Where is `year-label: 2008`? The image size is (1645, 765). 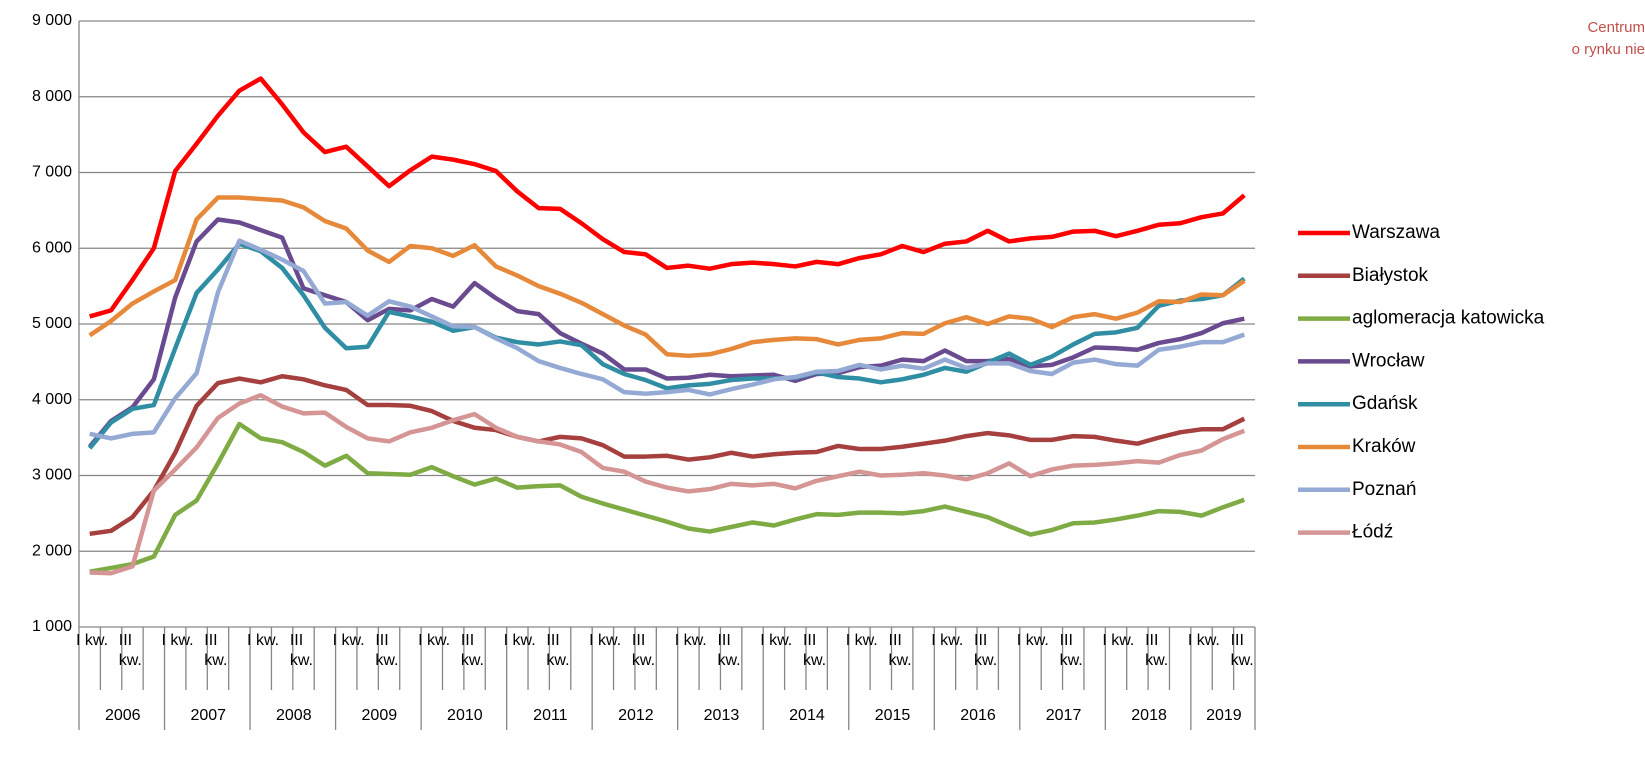
year-label: 2008 is located at coordinates (294, 715).